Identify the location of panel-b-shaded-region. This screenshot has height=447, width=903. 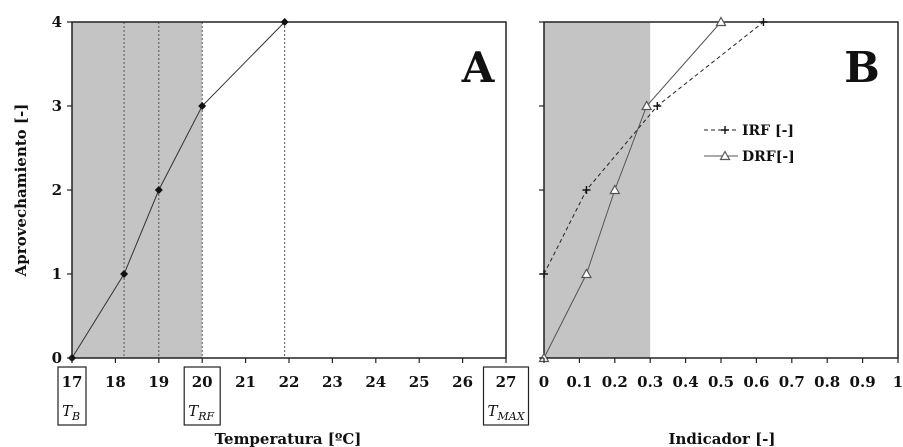
(597, 190).